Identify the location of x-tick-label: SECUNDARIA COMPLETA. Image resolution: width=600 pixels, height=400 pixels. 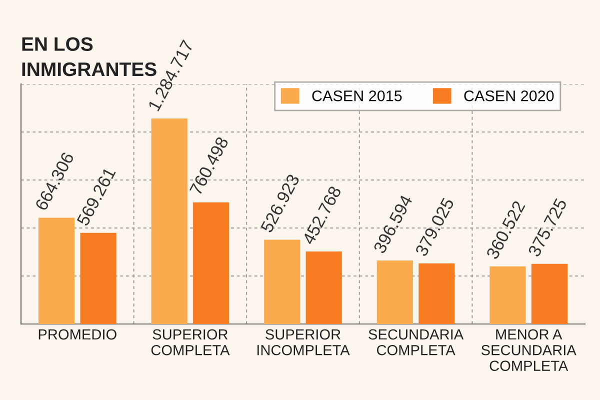
(416, 342).